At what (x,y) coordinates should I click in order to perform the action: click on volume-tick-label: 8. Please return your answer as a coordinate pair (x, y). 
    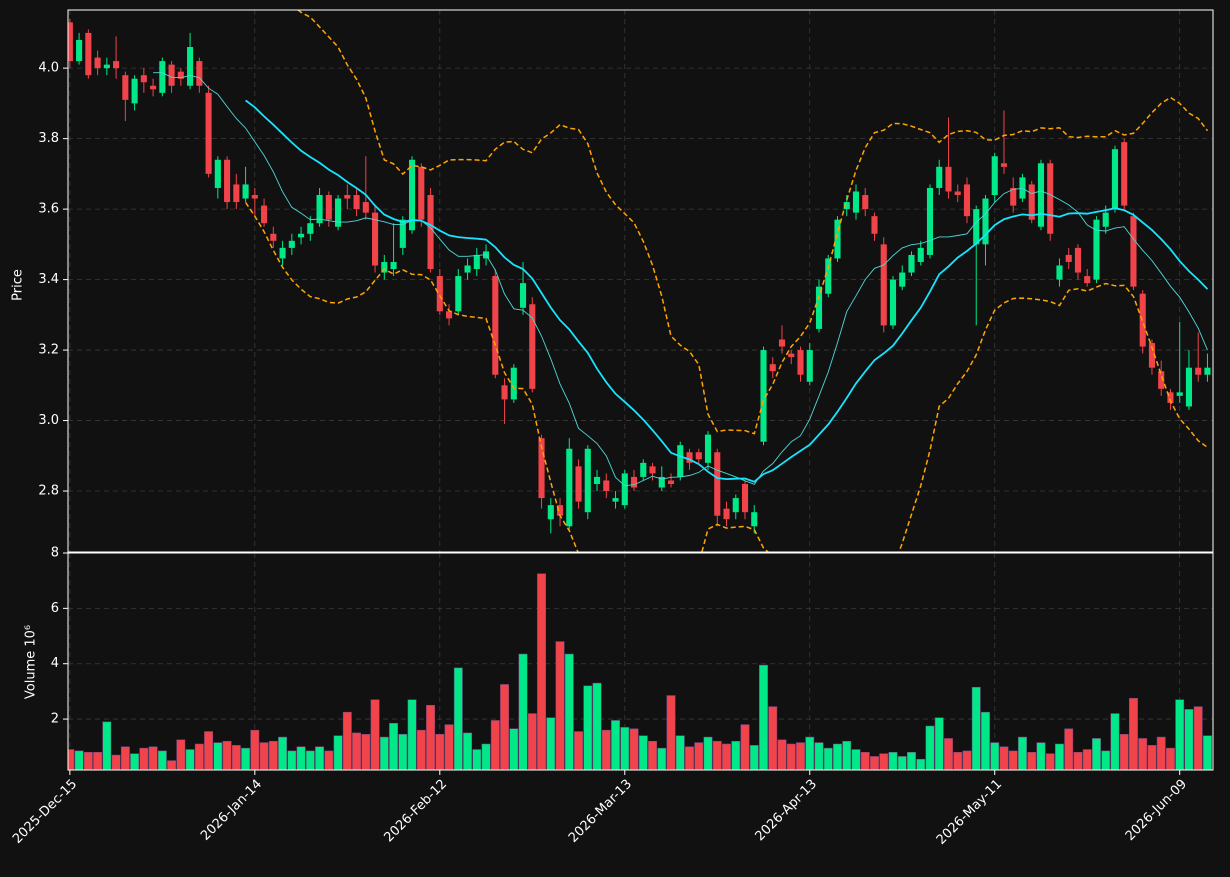
    Looking at the image, I should click on (55, 553).